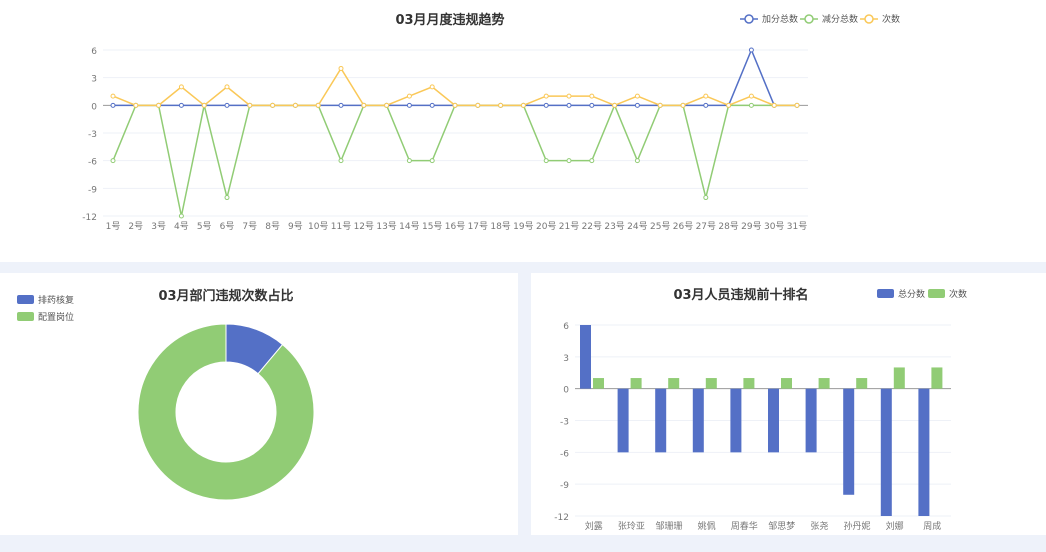  Describe the element at coordinates (637, 226) in the screenshot. I see `x-tick-label: 24号` at that location.